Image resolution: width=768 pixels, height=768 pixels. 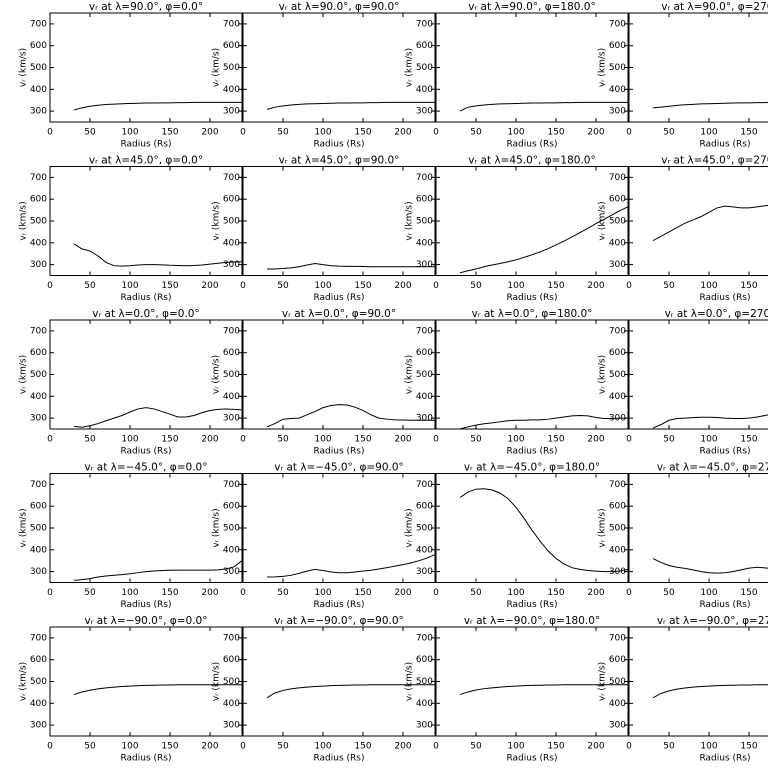 What do you see at coordinates (339, 468) in the screenshot?
I see `panel-title: vᵣ at λ=−45.0°, φ=90.0°` at bounding box center [339, 468].